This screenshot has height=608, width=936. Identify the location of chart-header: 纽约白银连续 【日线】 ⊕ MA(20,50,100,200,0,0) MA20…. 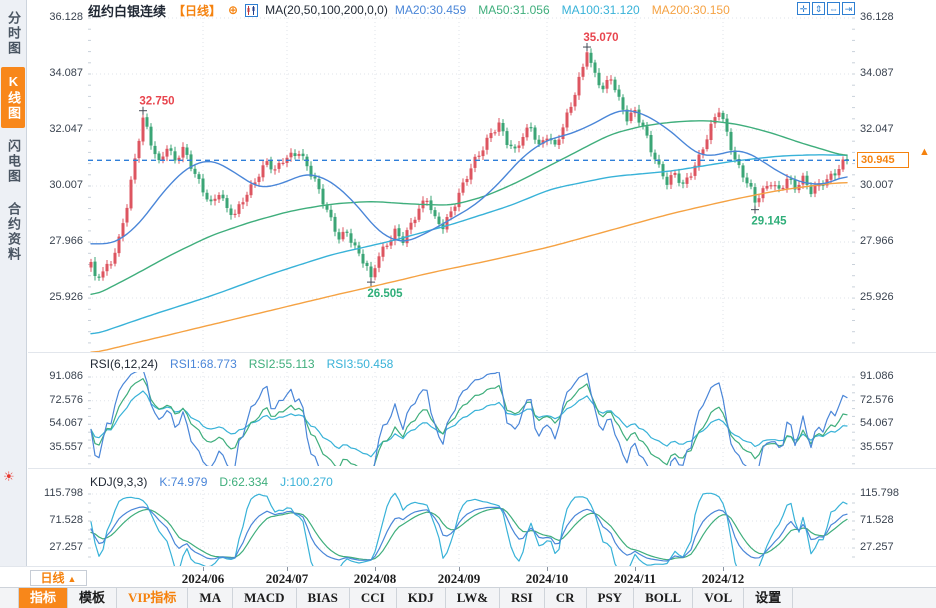
(409, 10).